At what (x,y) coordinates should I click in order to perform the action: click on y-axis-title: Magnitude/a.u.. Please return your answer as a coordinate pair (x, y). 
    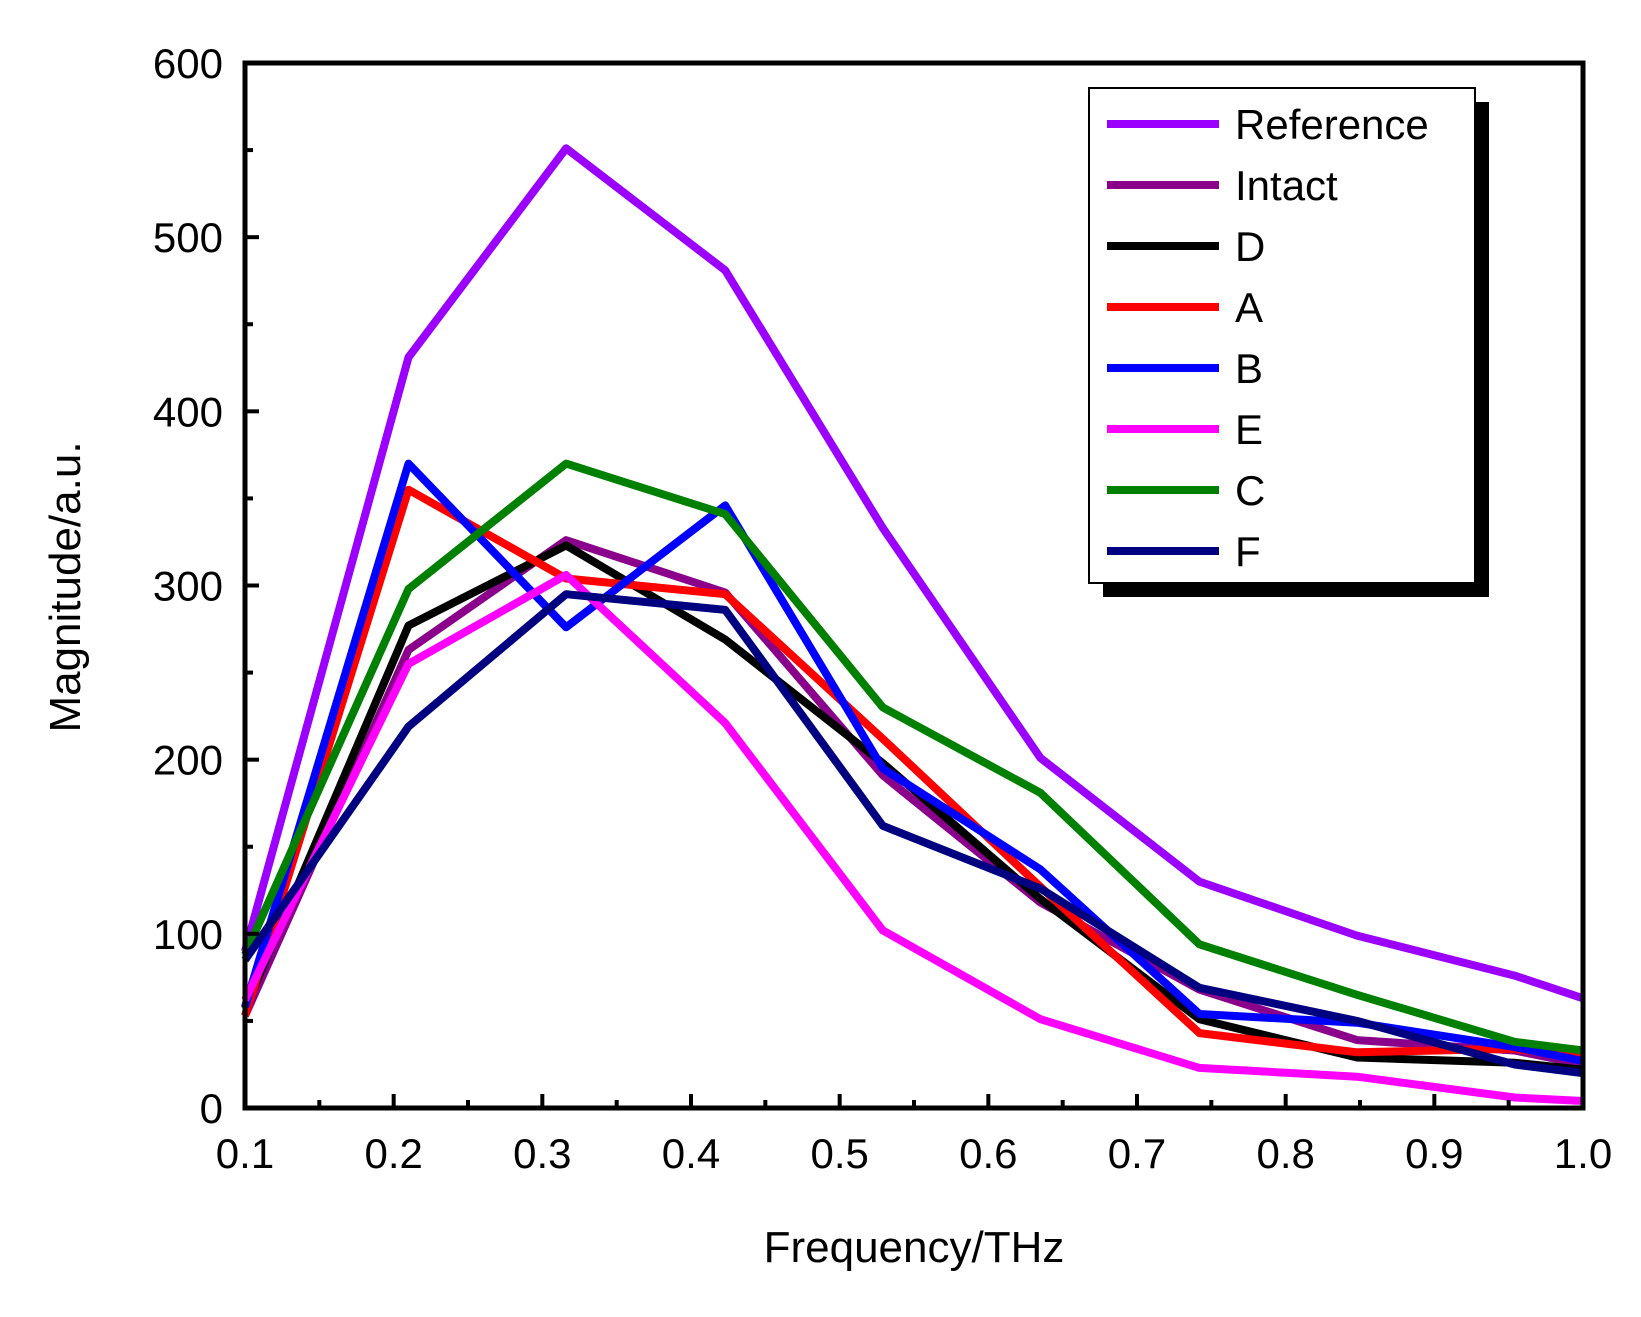
    Looking at the image, I should click on (65, 586).